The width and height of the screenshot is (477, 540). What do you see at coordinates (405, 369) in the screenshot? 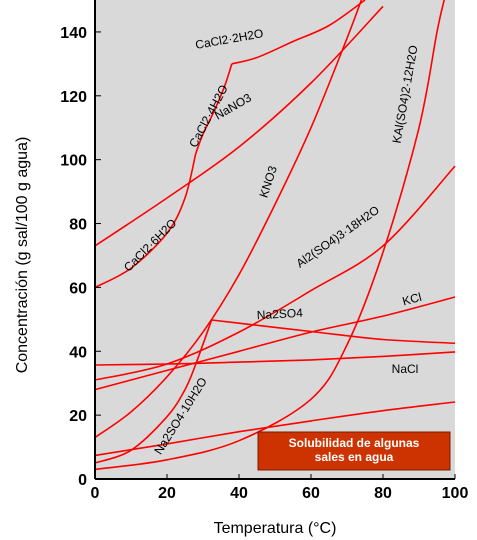
I see `curve-label-9: NaCl` at bounding box center [405, 369].